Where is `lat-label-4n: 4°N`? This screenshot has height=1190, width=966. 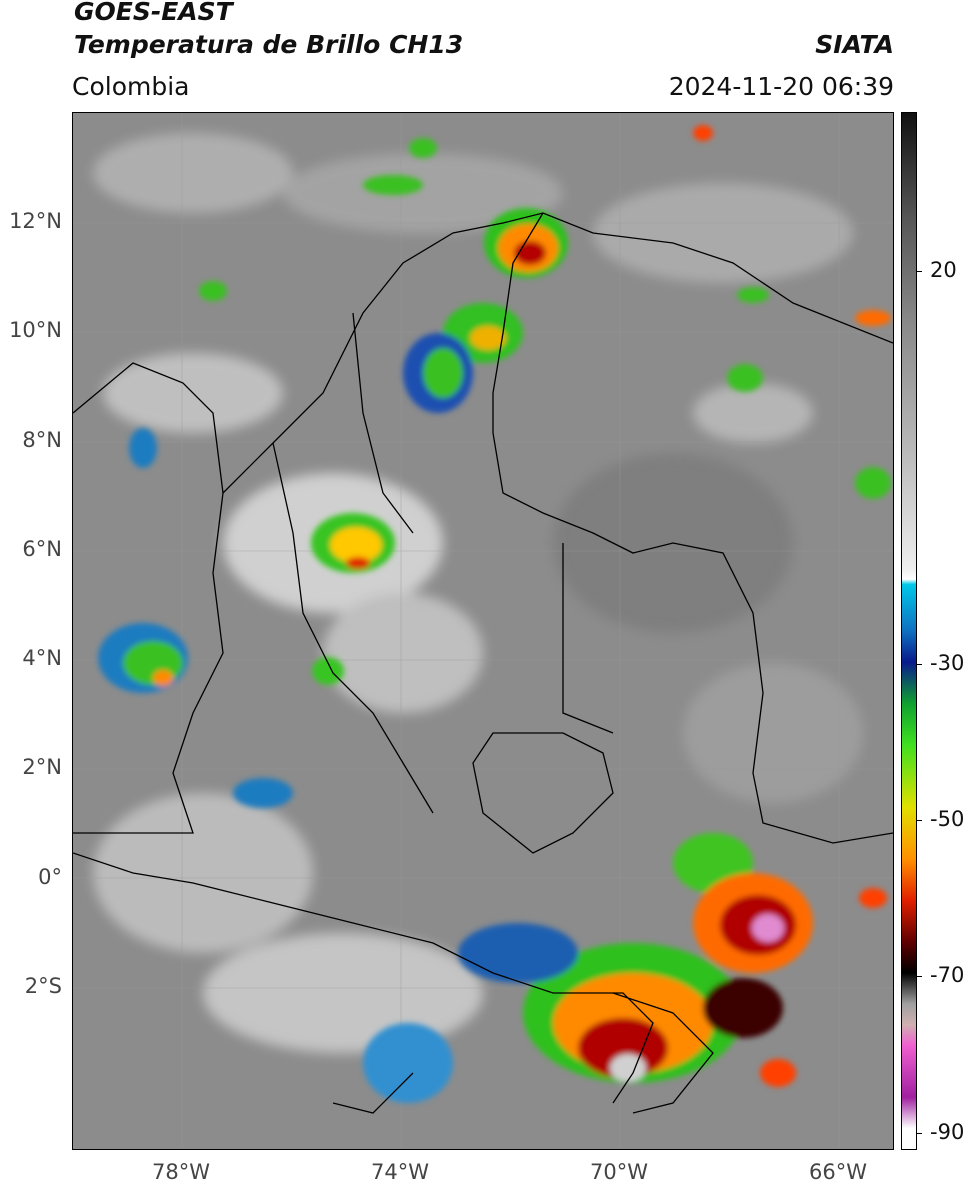 lat-label-4n: 4°N is located at coordinates (42, 658).